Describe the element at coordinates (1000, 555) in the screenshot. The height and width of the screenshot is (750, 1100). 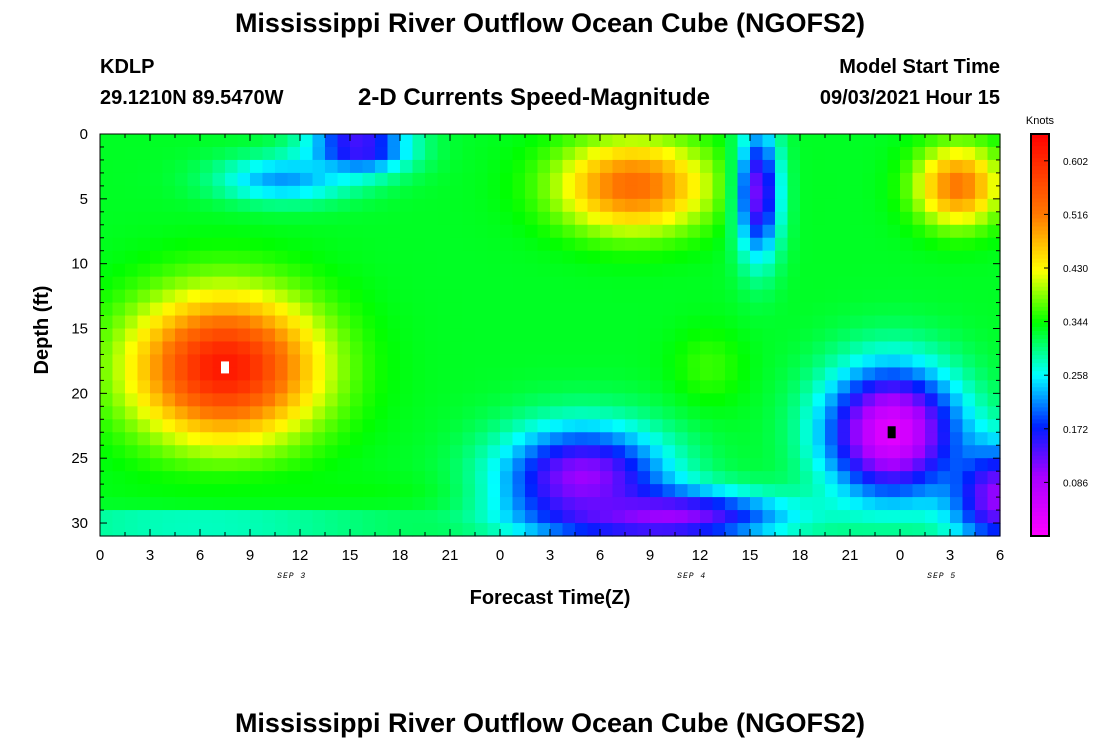
I see `x-tick-label: 6` at that location.